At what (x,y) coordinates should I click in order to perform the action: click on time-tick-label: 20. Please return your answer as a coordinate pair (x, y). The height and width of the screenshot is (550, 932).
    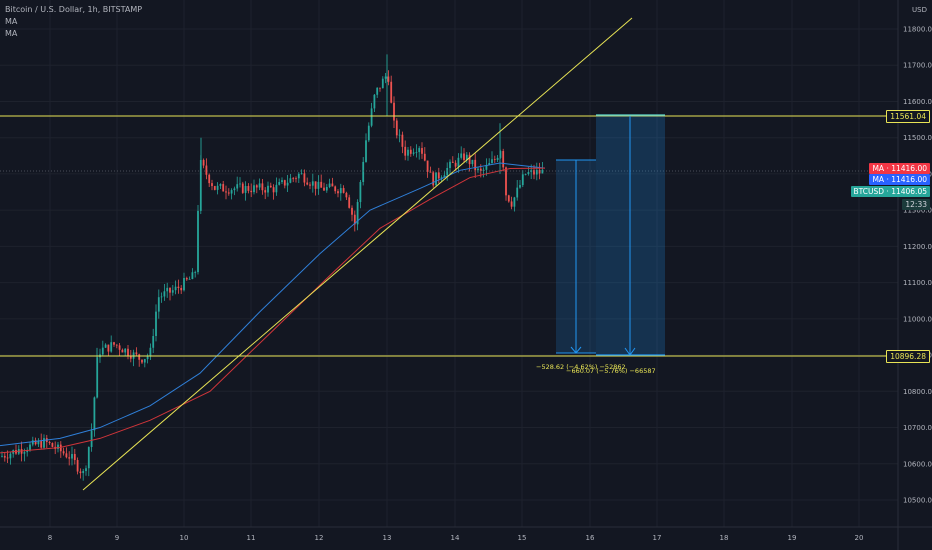
    Looking at the image, I should click on (859, 538).